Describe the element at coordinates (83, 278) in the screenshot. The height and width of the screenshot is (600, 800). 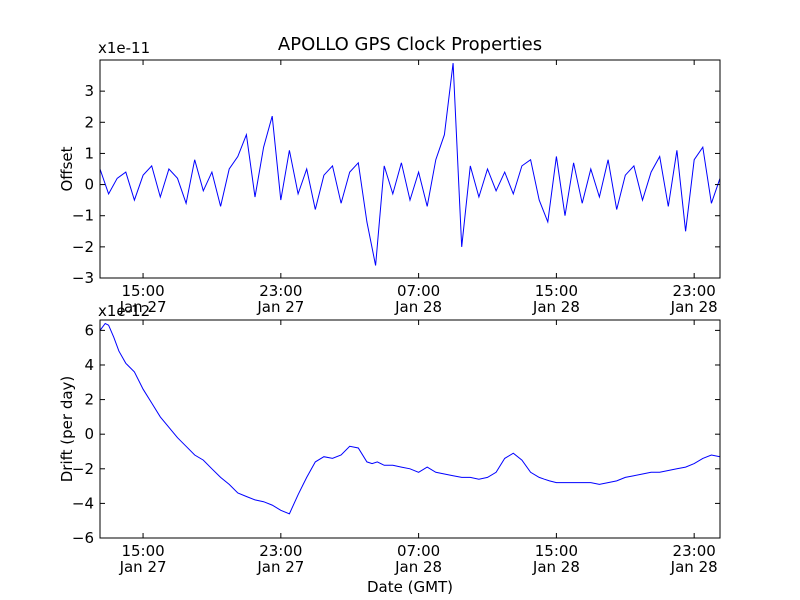
I see `offset-y-tick-label: −3` at that location.